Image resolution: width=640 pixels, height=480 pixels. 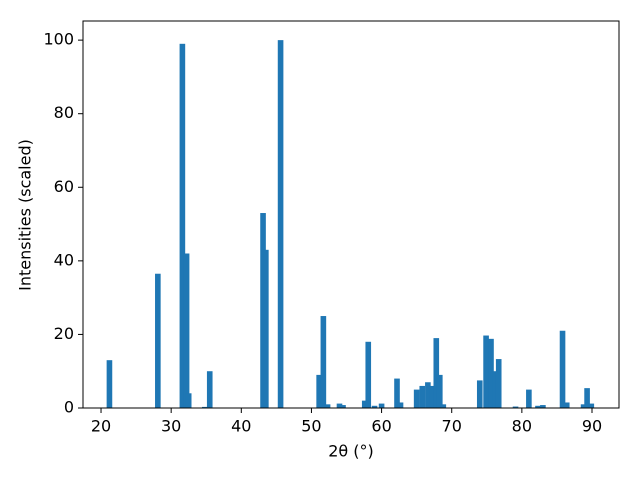 What do you see at coordinates (25, 215) in the screenshot?
I see `y-axis-label: Intensities (scaled)` at bounding box center [25, 215].